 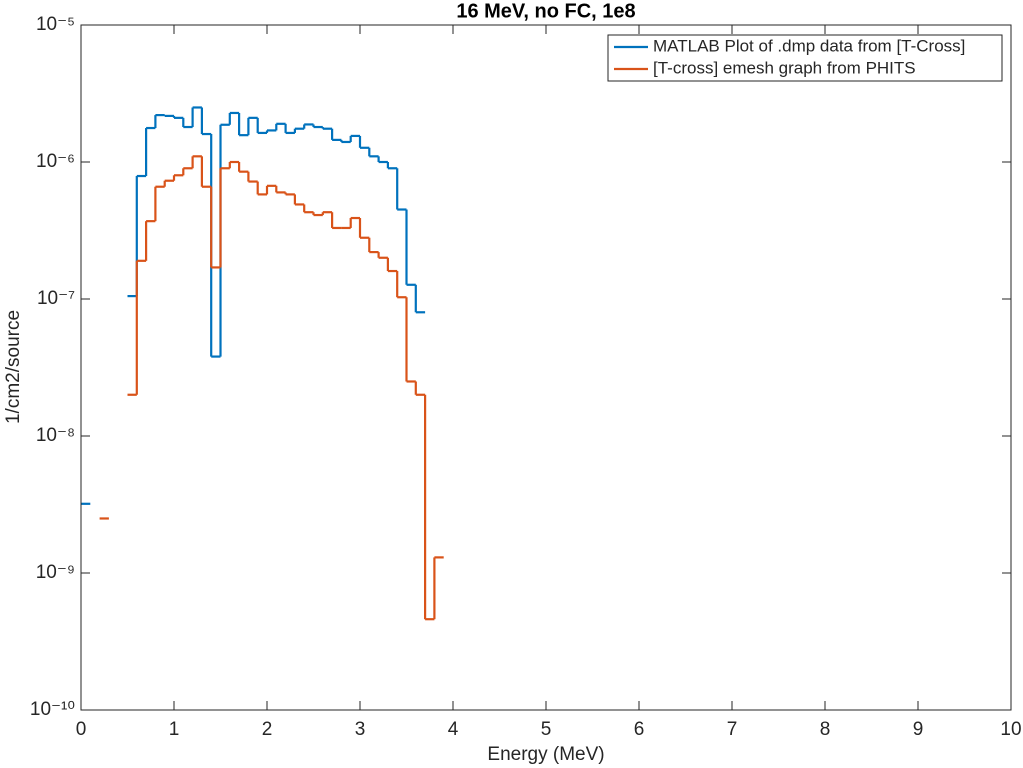 What do you see at coordinates (809, 45) in the screenshot?
I see `legend-label: MATLAB Plot of .dmp data from [T-Cross]` at bounding box center [809, 45].